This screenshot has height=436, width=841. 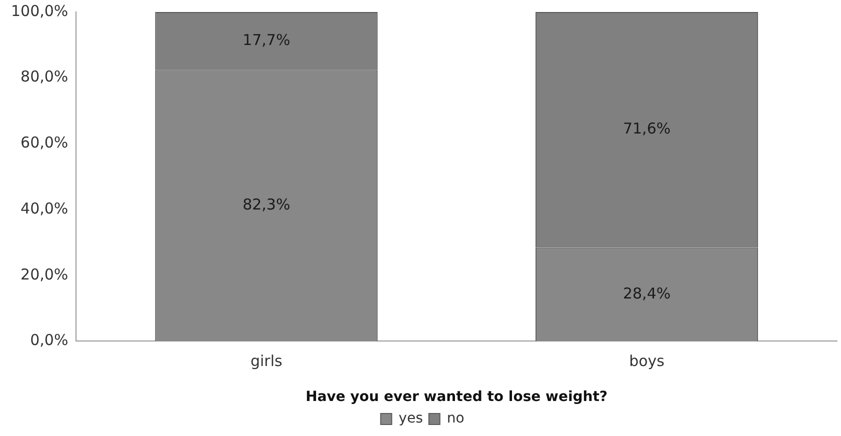 What do you see at coordinates (646, 293) in the screenshot?
I see `data-label: 28,4%` at bounding box center [646, 293].